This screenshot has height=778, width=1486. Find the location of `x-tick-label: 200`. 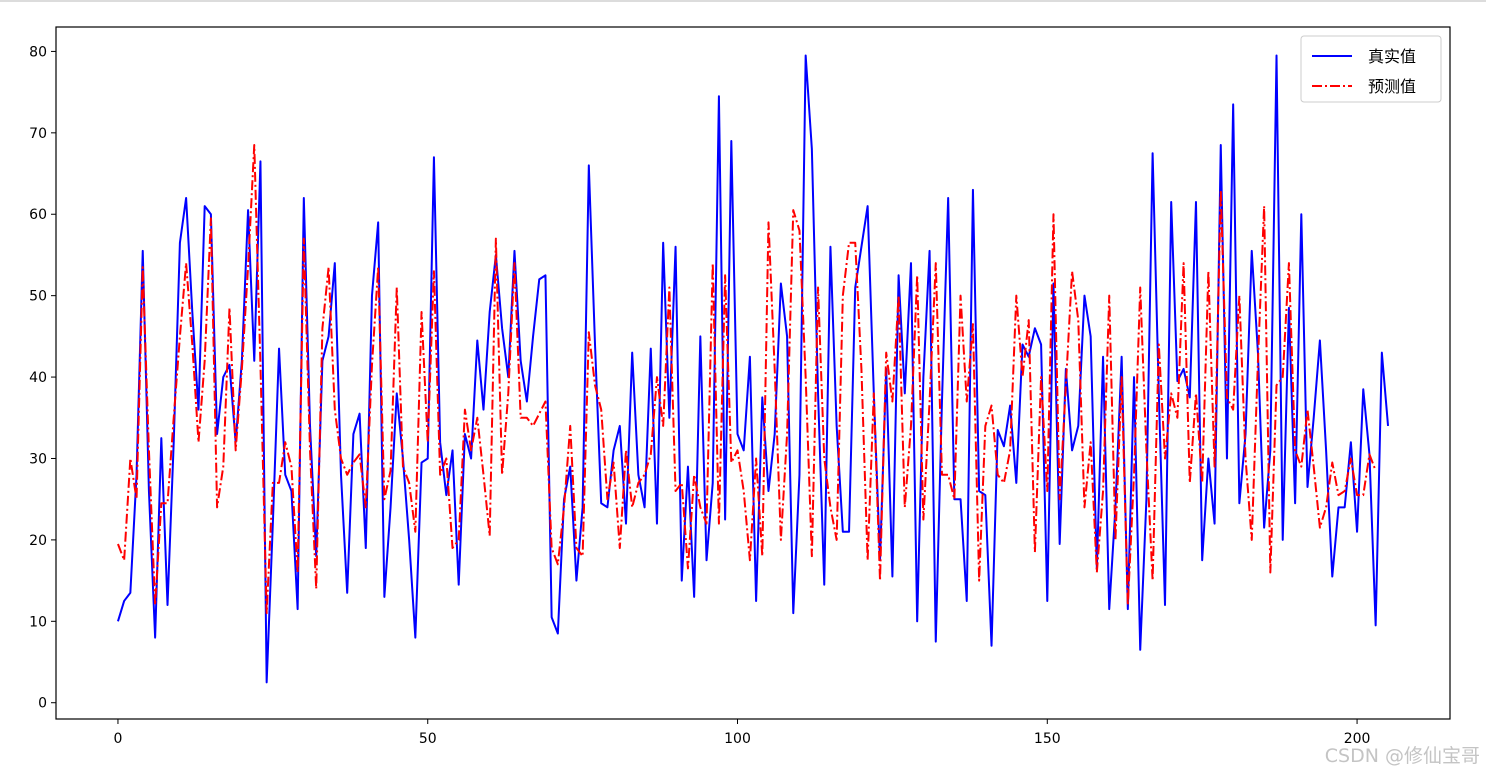

x-tick-label: 200 is located at coordinates (1357, 739).